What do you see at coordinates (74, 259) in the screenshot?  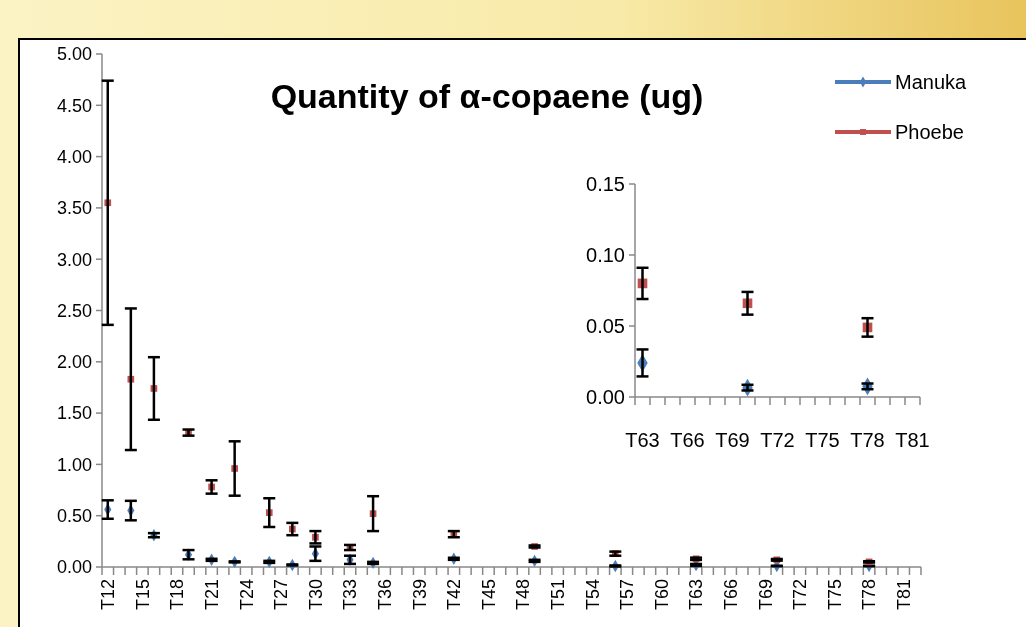 I see `y-tick-label: 3.00` at bounding box center [74, 259].